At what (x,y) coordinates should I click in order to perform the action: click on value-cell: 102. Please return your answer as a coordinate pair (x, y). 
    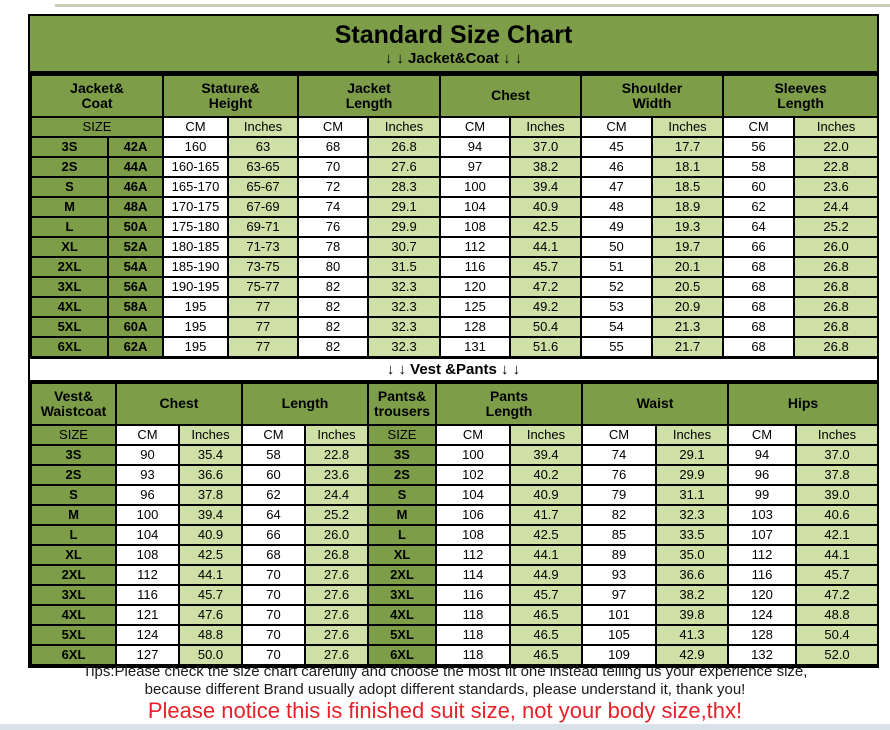
    Looking at the image, I should click on (473, 474).